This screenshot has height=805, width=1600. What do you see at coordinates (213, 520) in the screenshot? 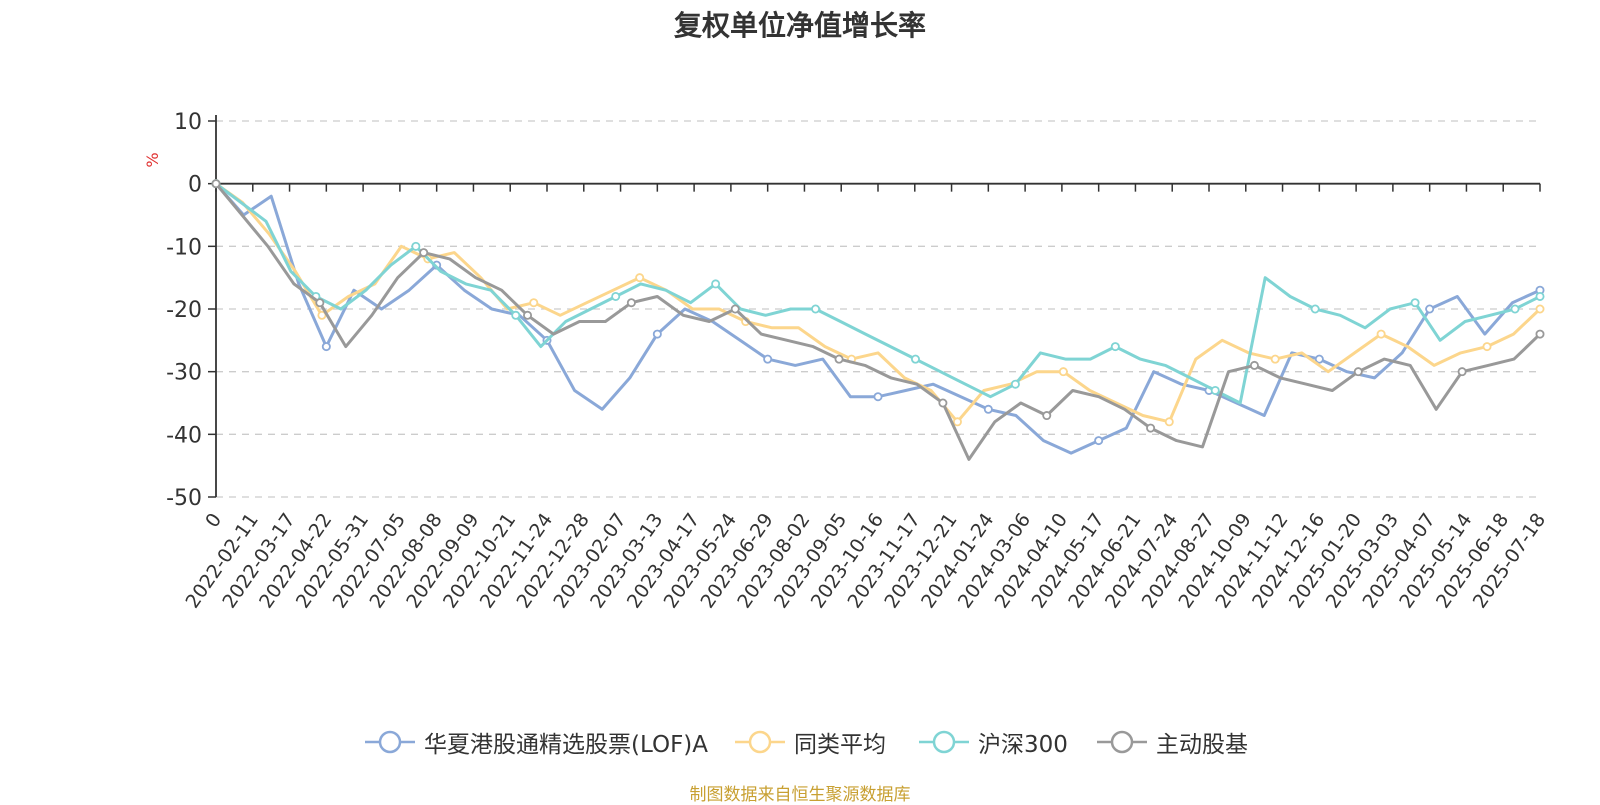
I see `x-tick-label: 0` at bounding box center [213, 520].